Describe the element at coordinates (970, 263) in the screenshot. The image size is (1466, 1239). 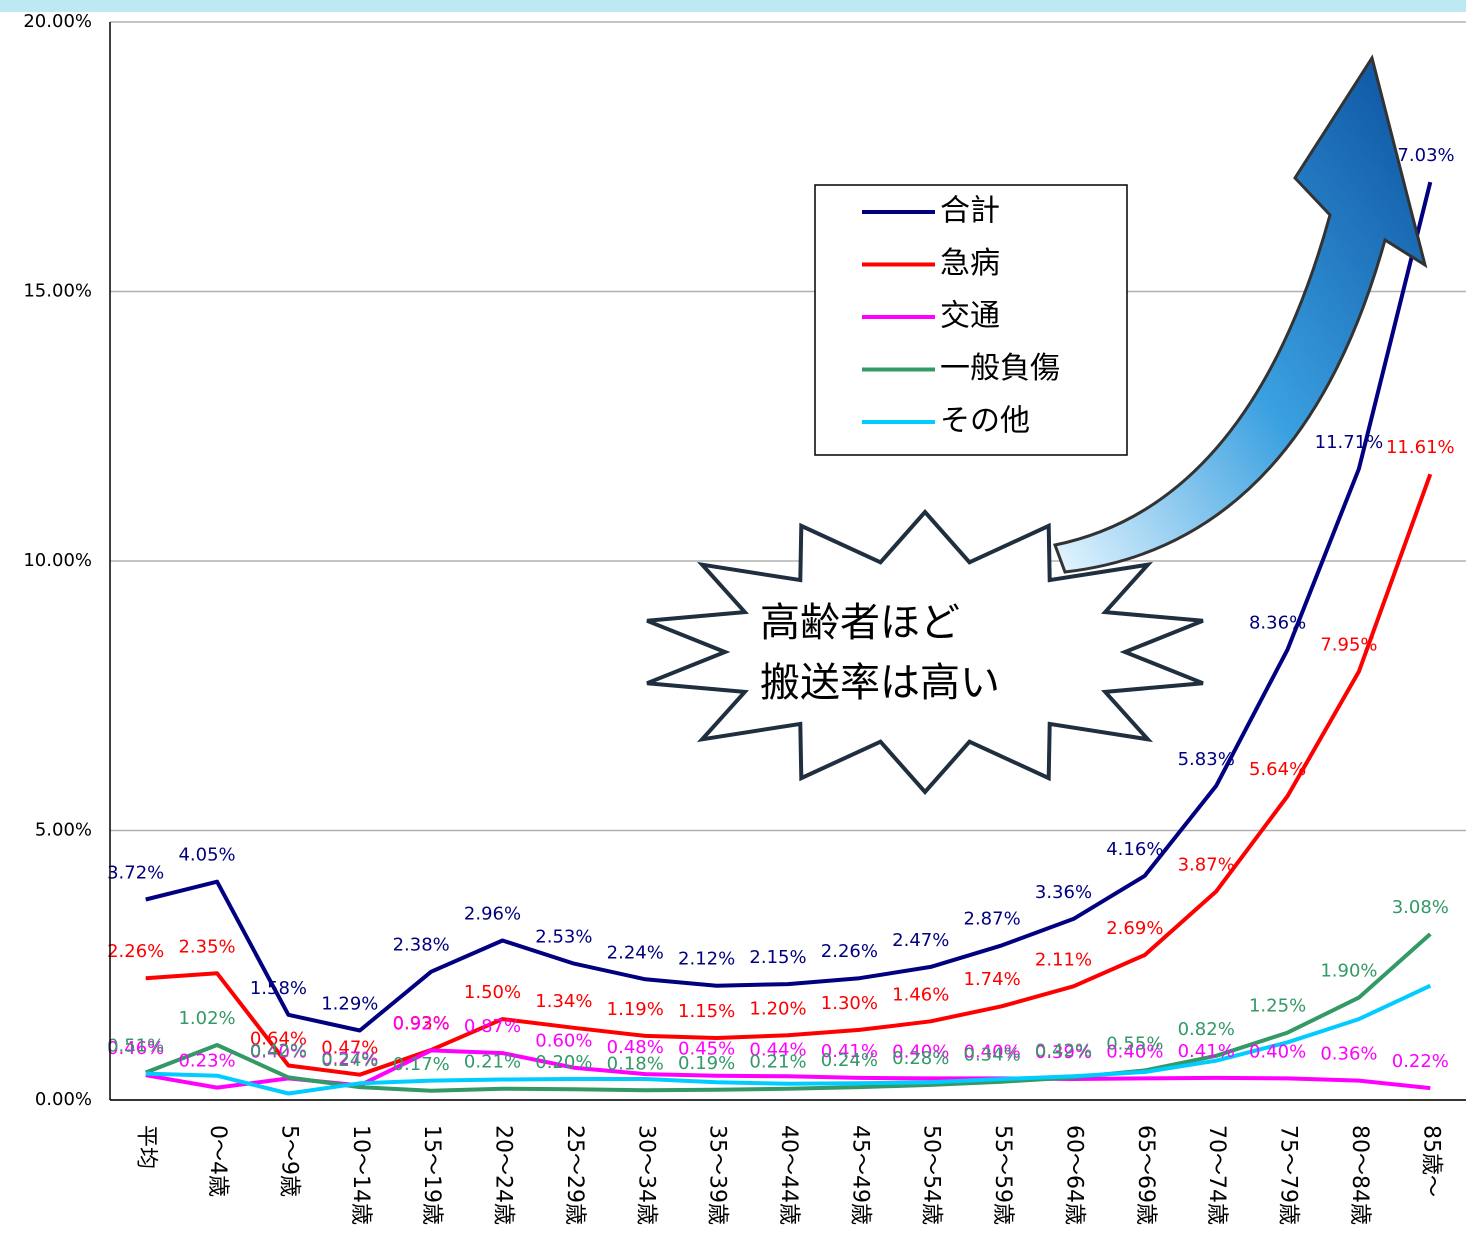
I see `legend-label: 急病` at that location.